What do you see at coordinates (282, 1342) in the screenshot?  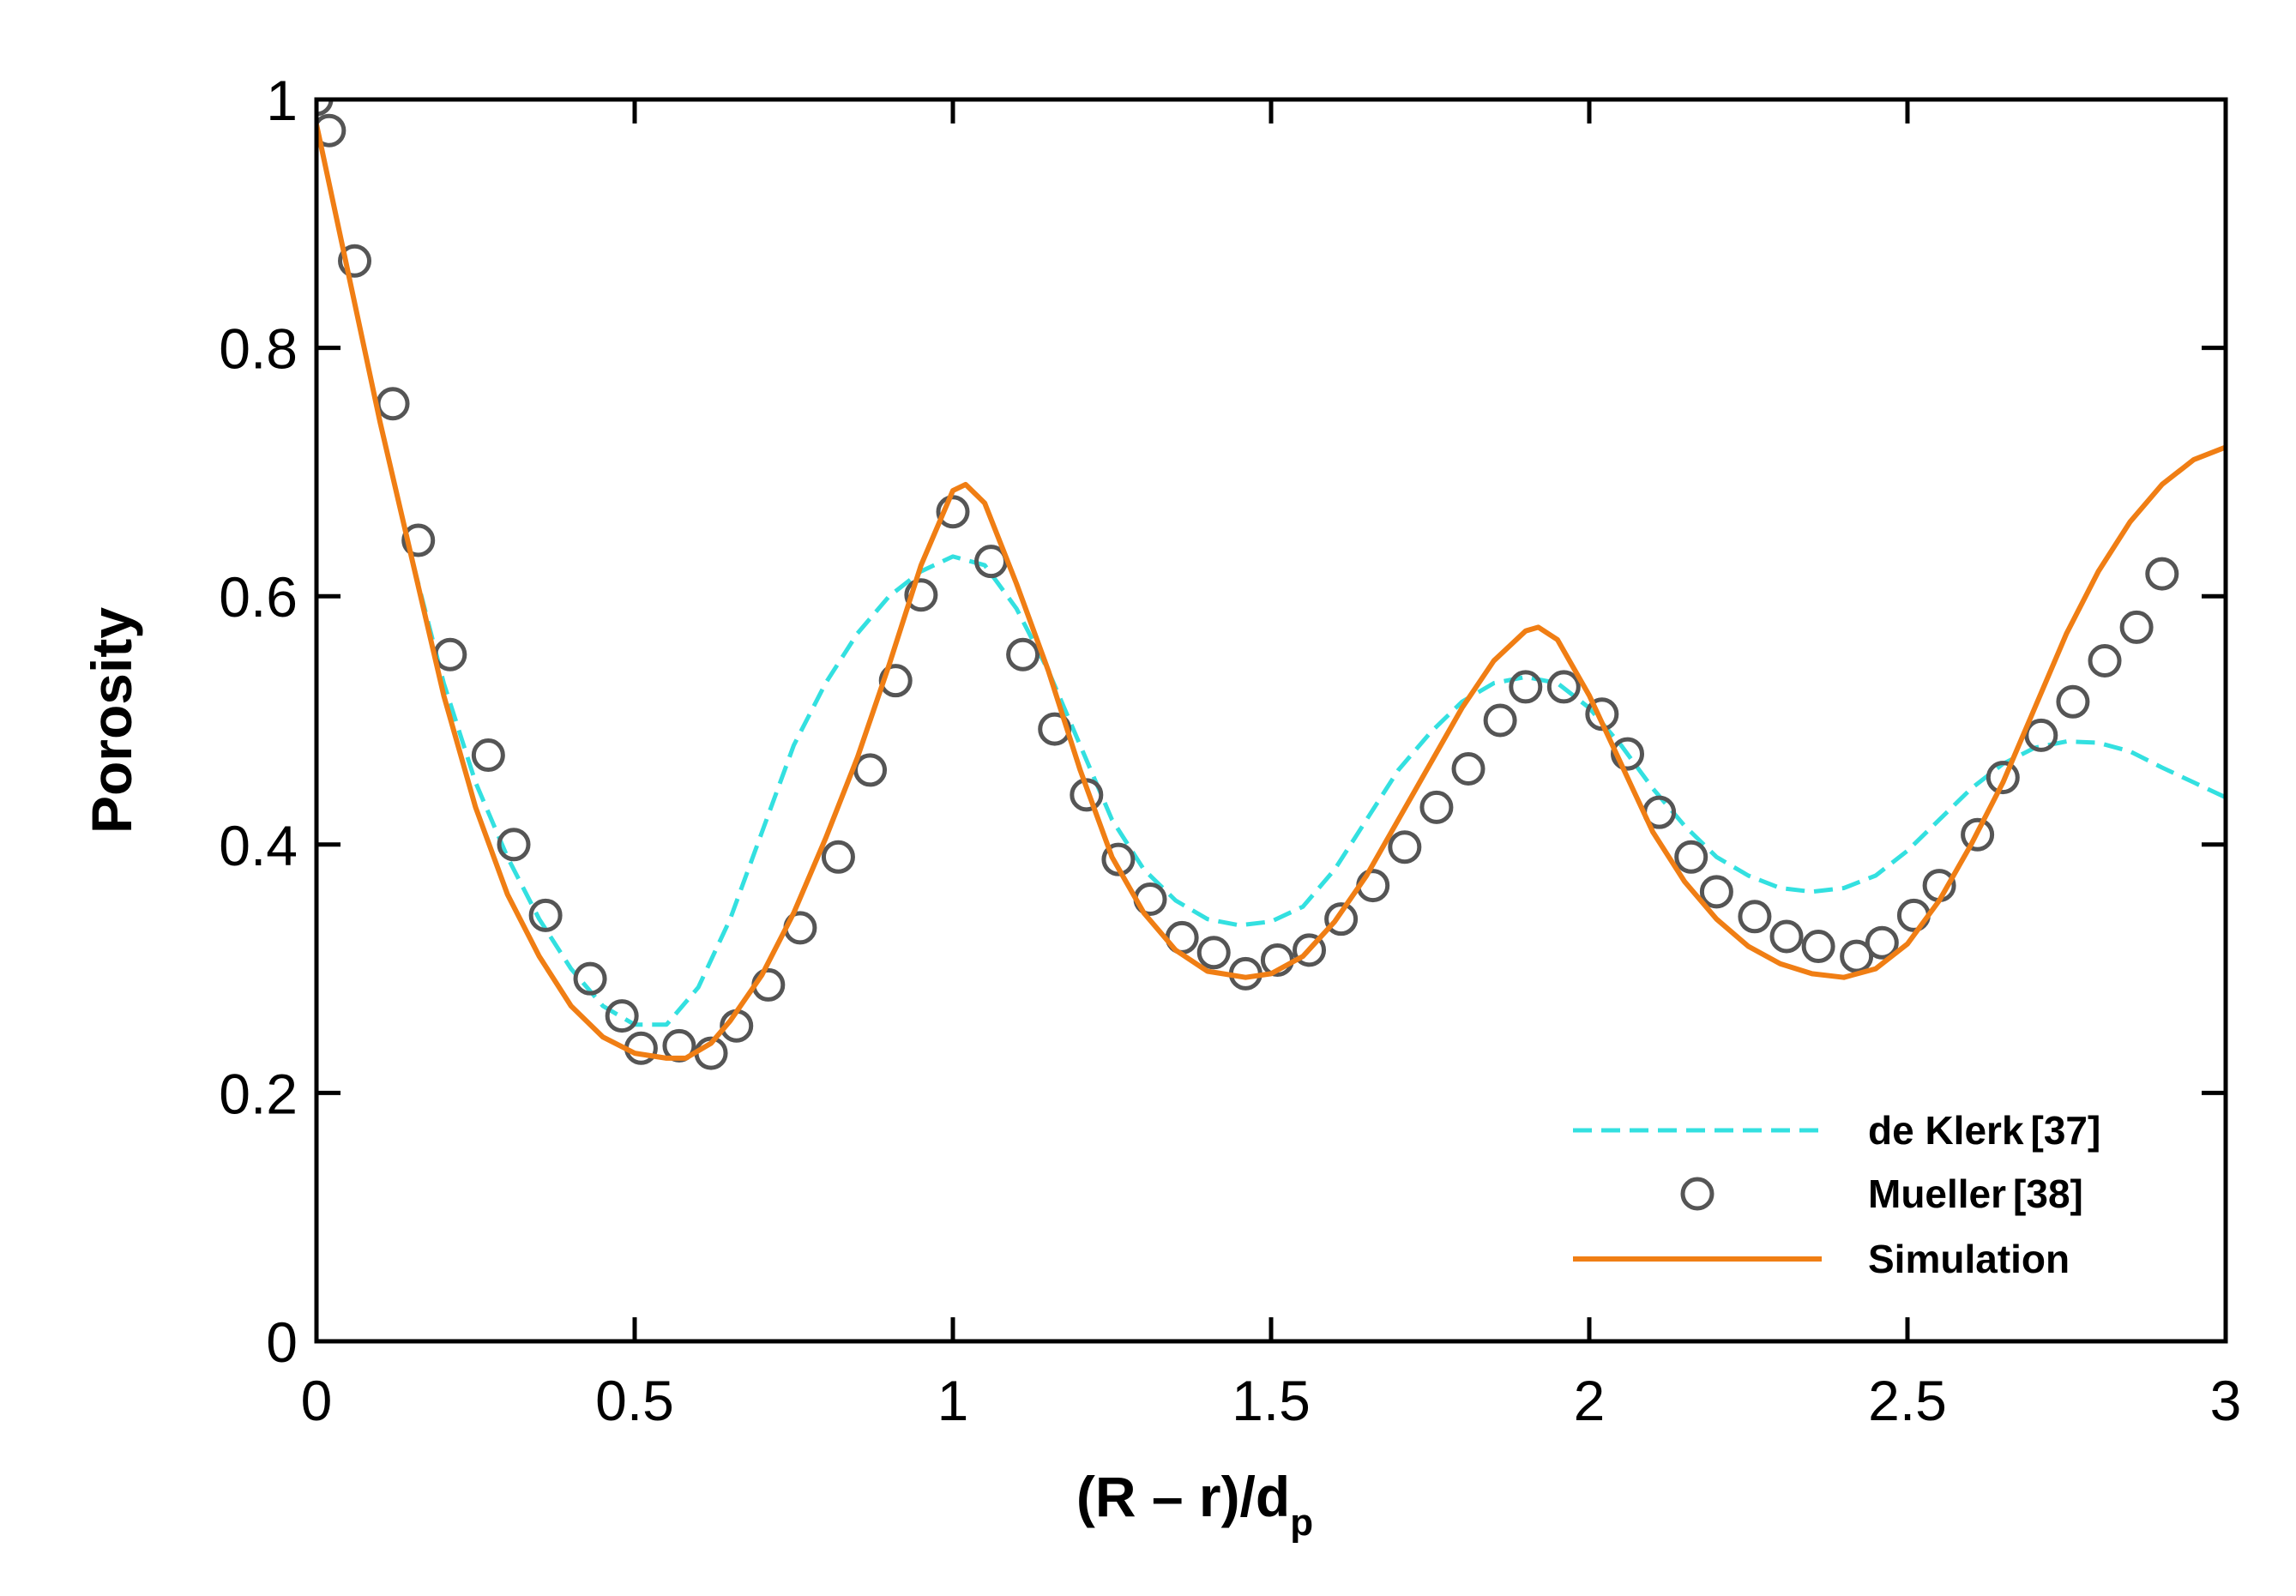 I see `y-tick-label: 0` at bounding box center [282, 1342].